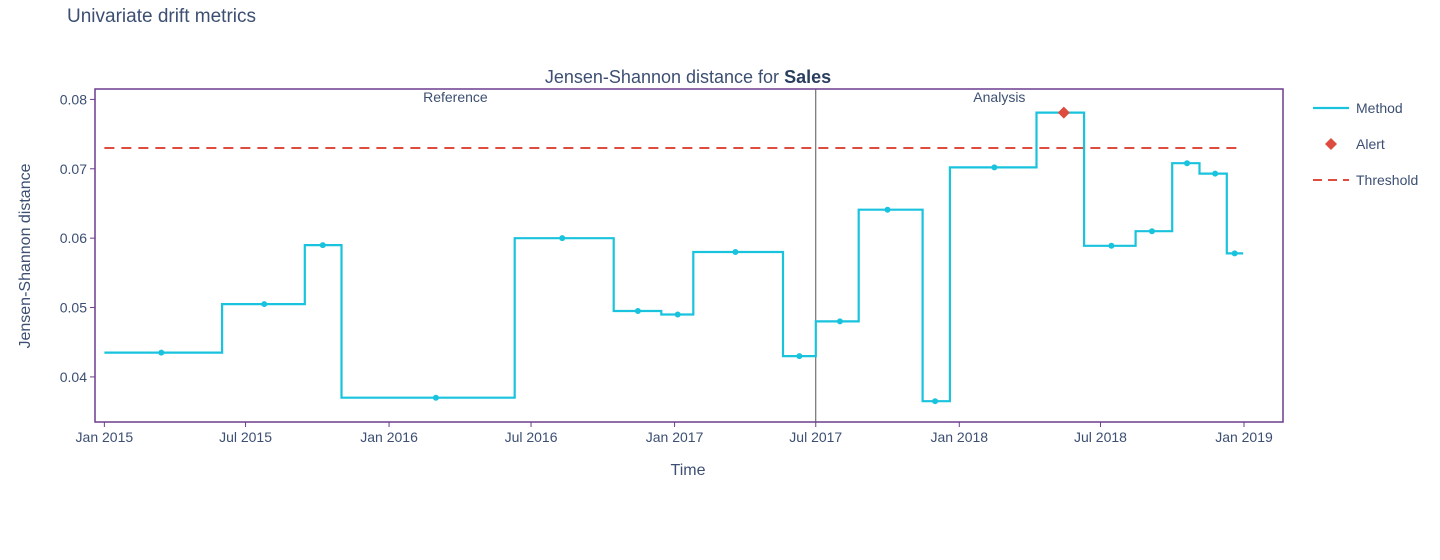 This screenshot has height=560, width=1440. What do you see at coordinates (455, 97) in the screenshot?
I see `period-label-reference: Reference` at bounding box center [455, 97].